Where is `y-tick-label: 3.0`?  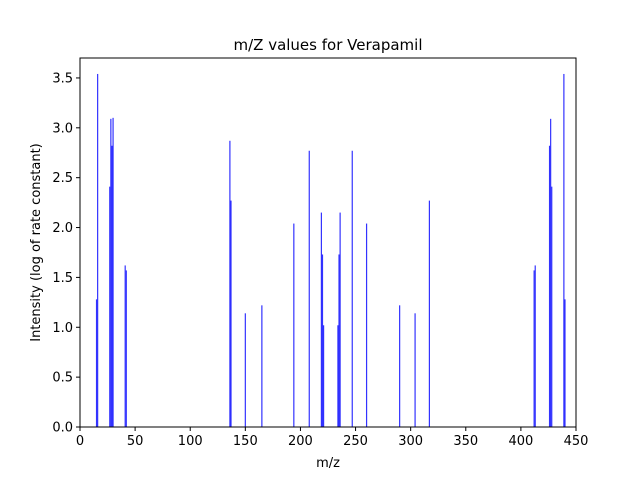 y-tick-label: 3.0 is located at coordinates (62, 128).